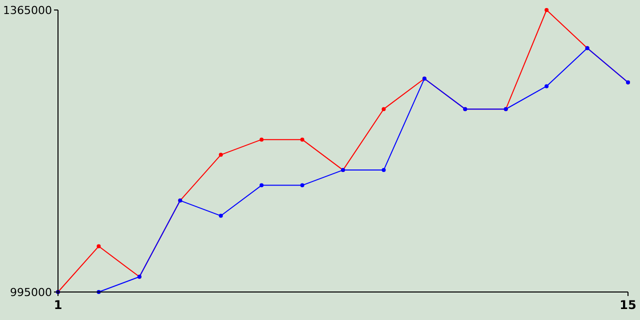 Image resolution: width=640 pixels, height=320 pixels. Describe the element at coordinates (31, 292) in the screenshot. I see `y-tick-label: 995000` at that location.